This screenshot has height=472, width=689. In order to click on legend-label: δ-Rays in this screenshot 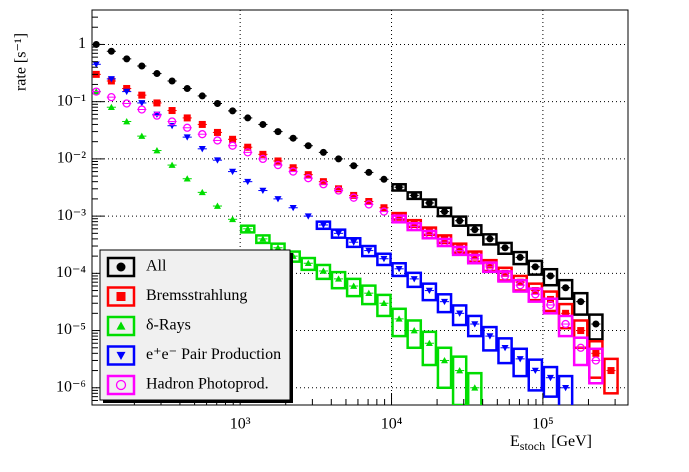, I will do `click(168, 325)`.